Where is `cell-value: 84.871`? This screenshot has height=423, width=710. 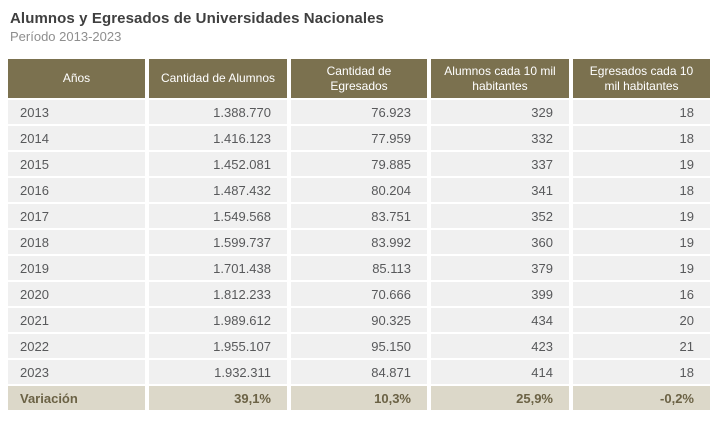
cell-value: 84.871 is located at coordinates (359, 372).